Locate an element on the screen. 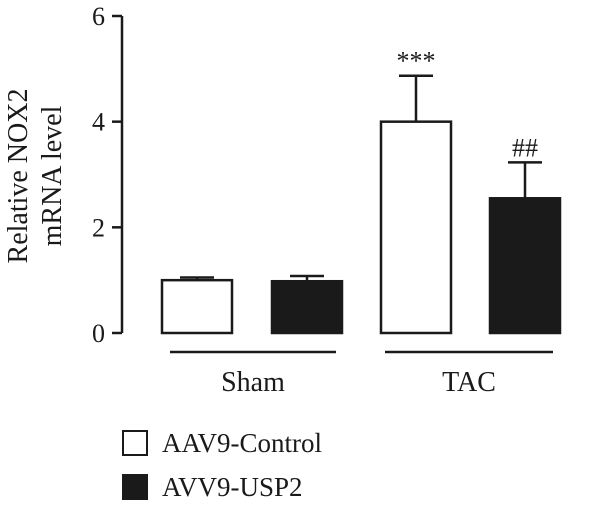  significance-label: ## is located at coordinates (525, 147).